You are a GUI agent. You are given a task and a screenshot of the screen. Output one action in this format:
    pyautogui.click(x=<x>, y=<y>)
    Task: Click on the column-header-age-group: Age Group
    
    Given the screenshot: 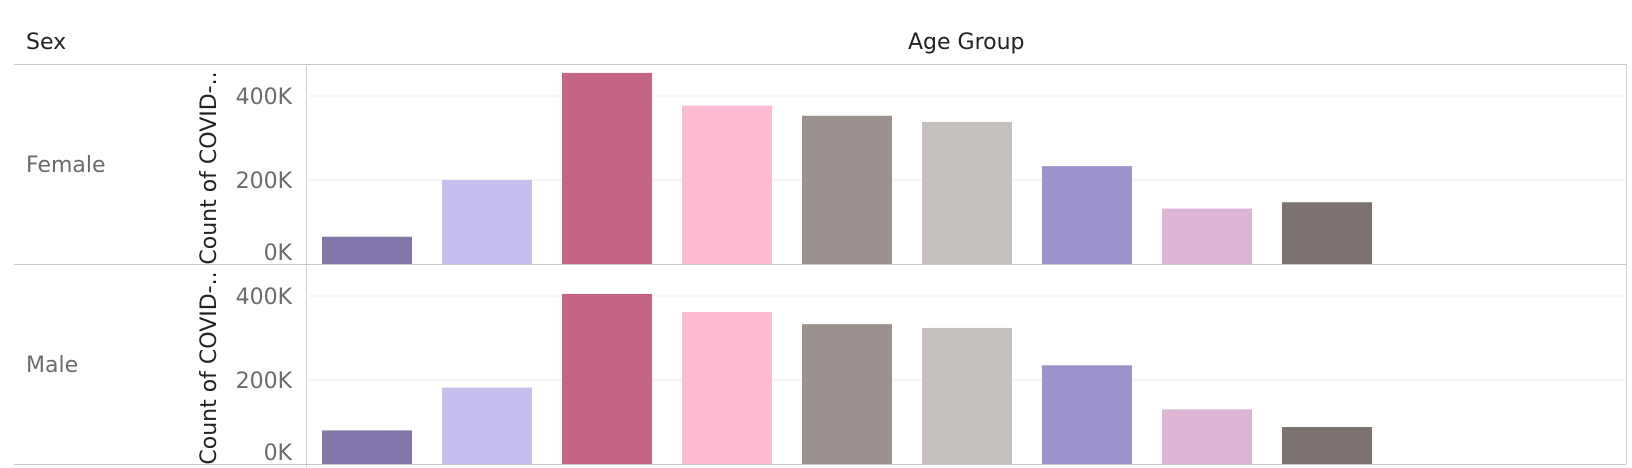 What is the action you would take?
    pyautogui.click(x=966, y=42)
    